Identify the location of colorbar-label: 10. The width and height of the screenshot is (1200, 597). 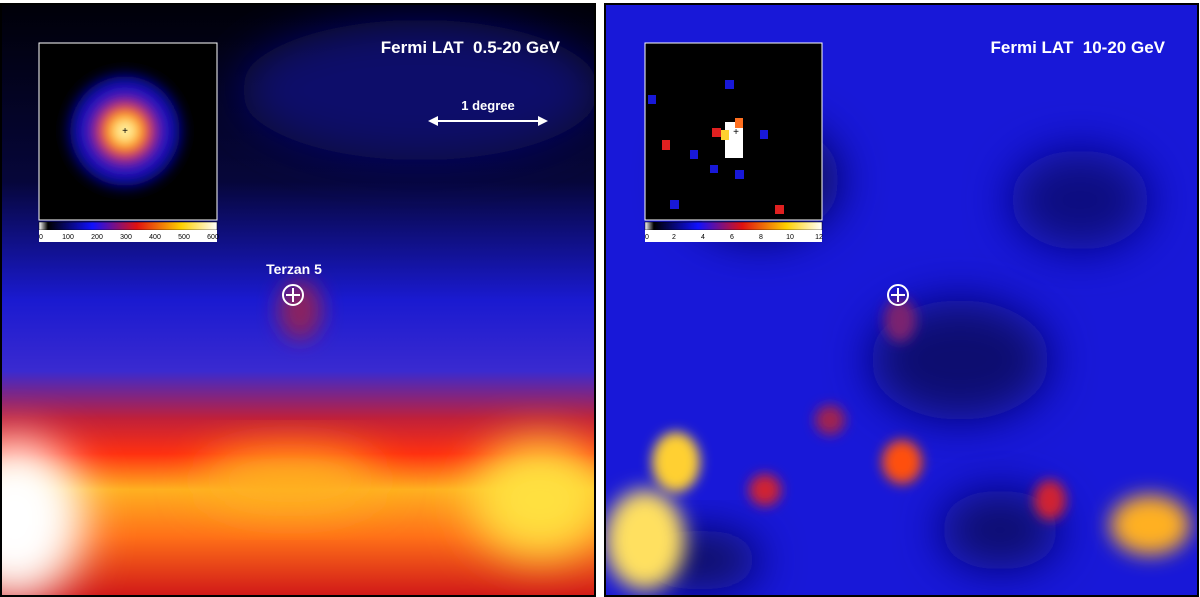
(790, 237).